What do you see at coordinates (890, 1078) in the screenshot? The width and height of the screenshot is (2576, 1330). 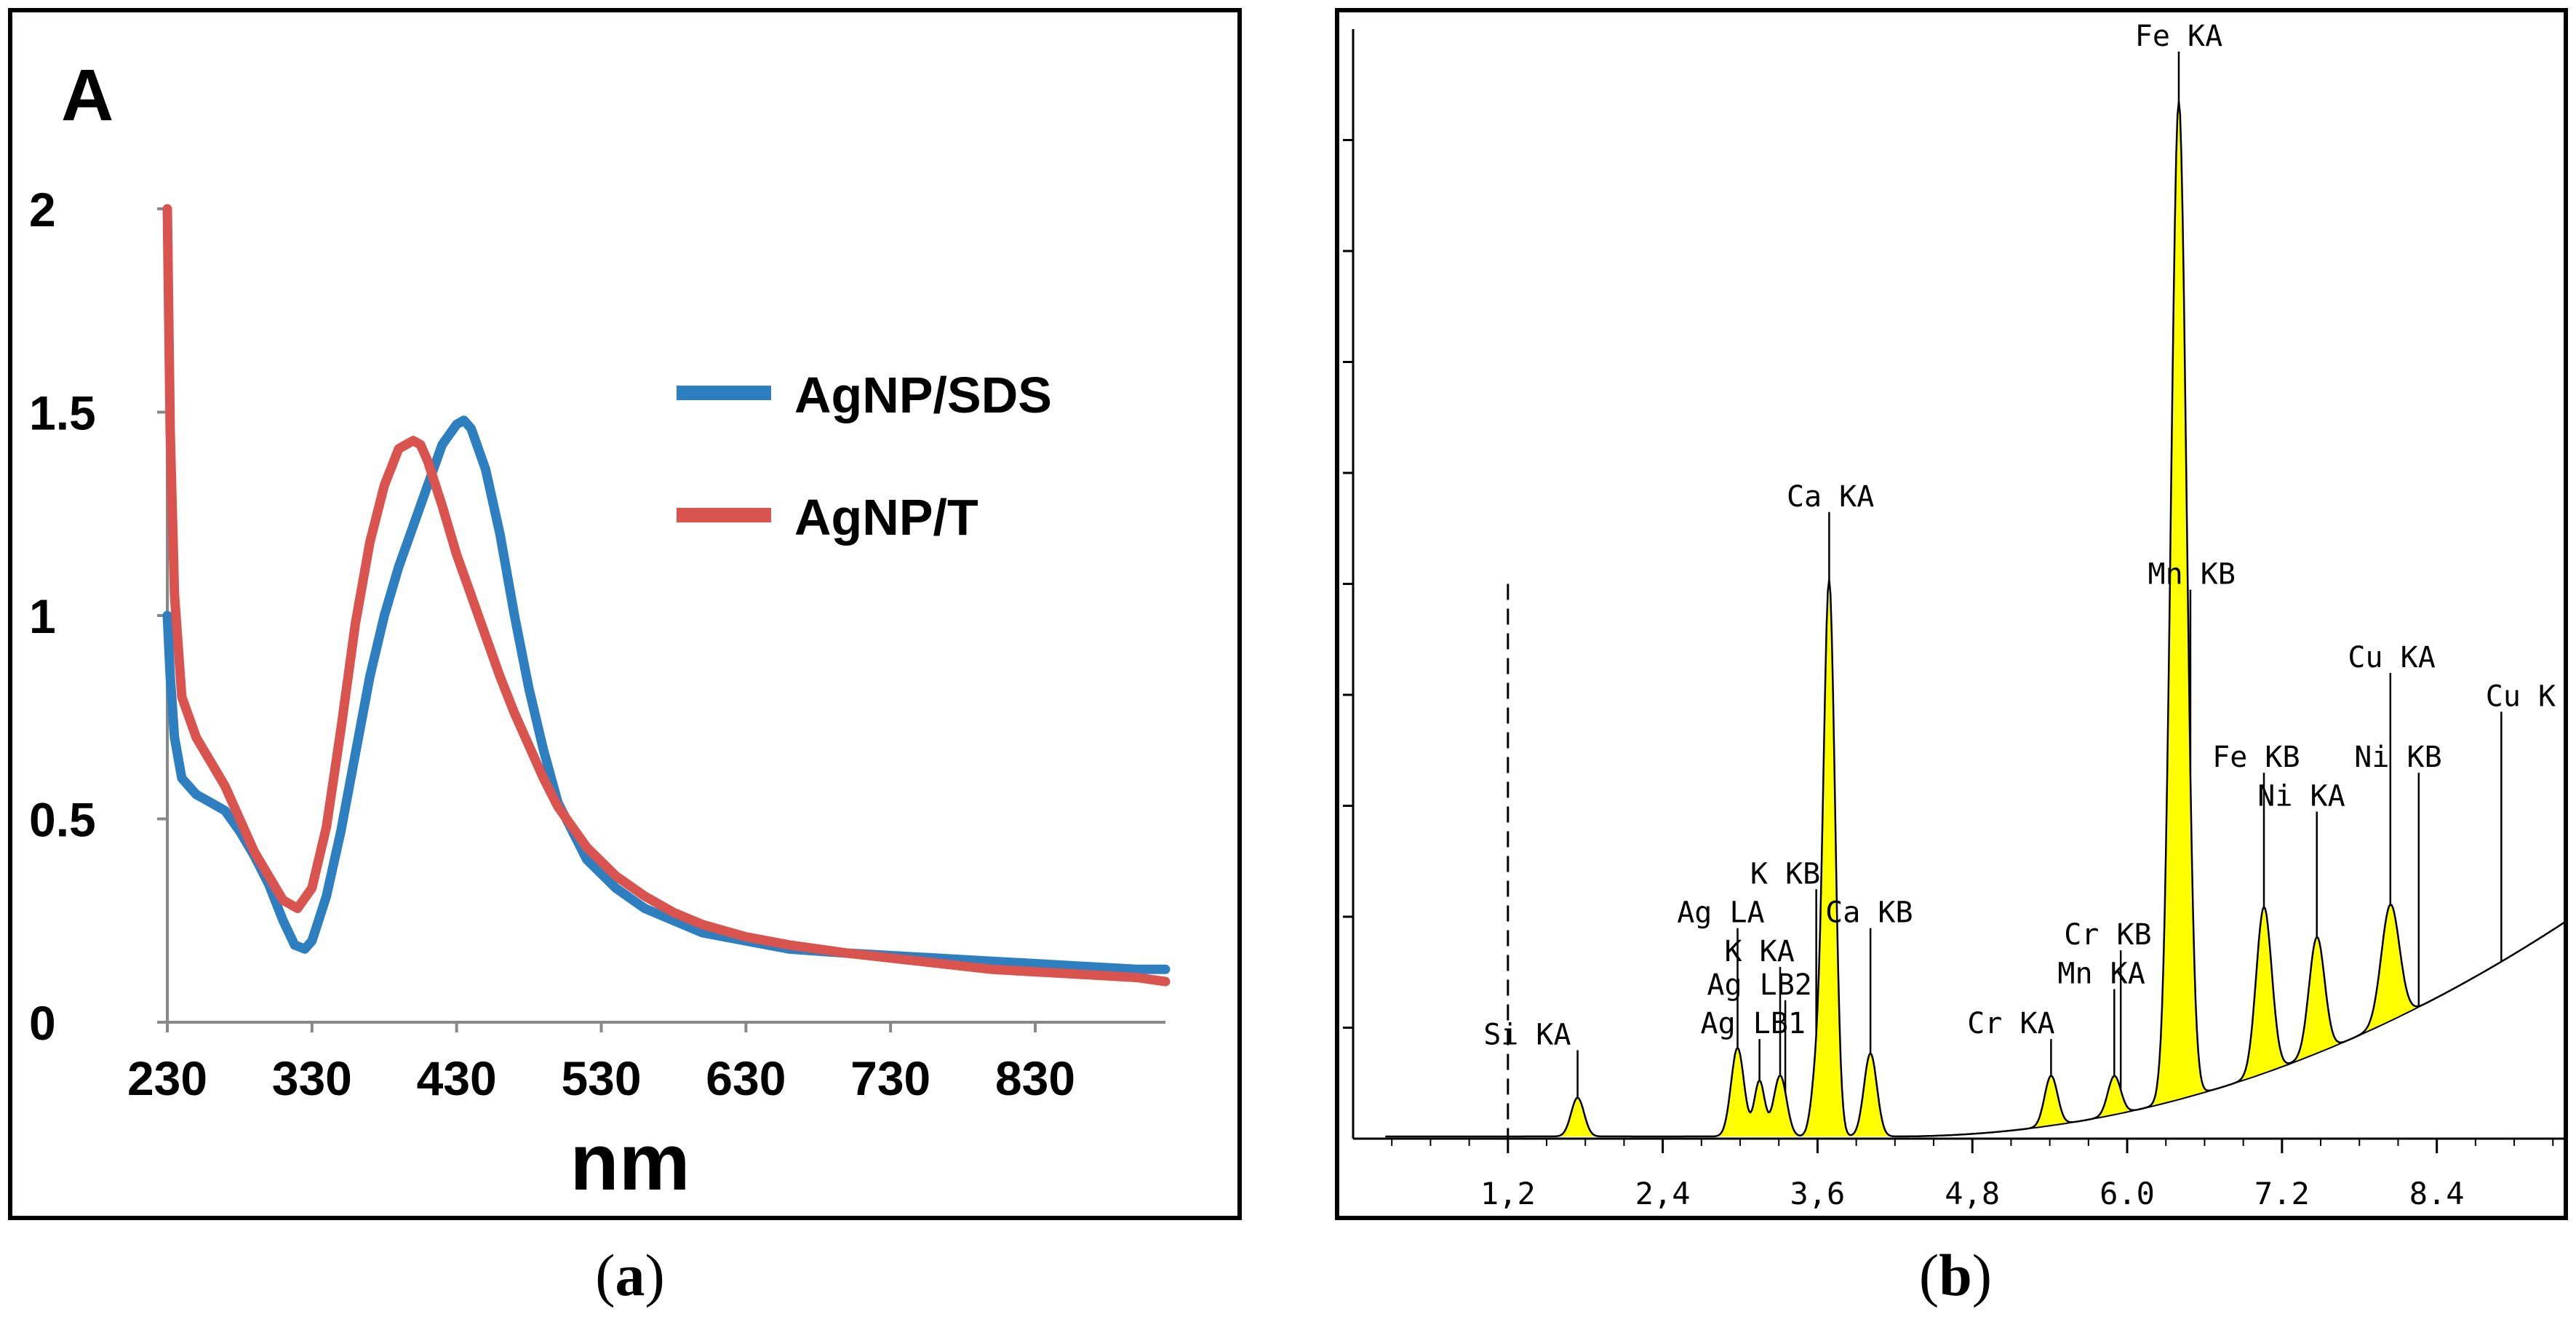 I see `x-tick-label: 730` at bounding box center [890, 1078].